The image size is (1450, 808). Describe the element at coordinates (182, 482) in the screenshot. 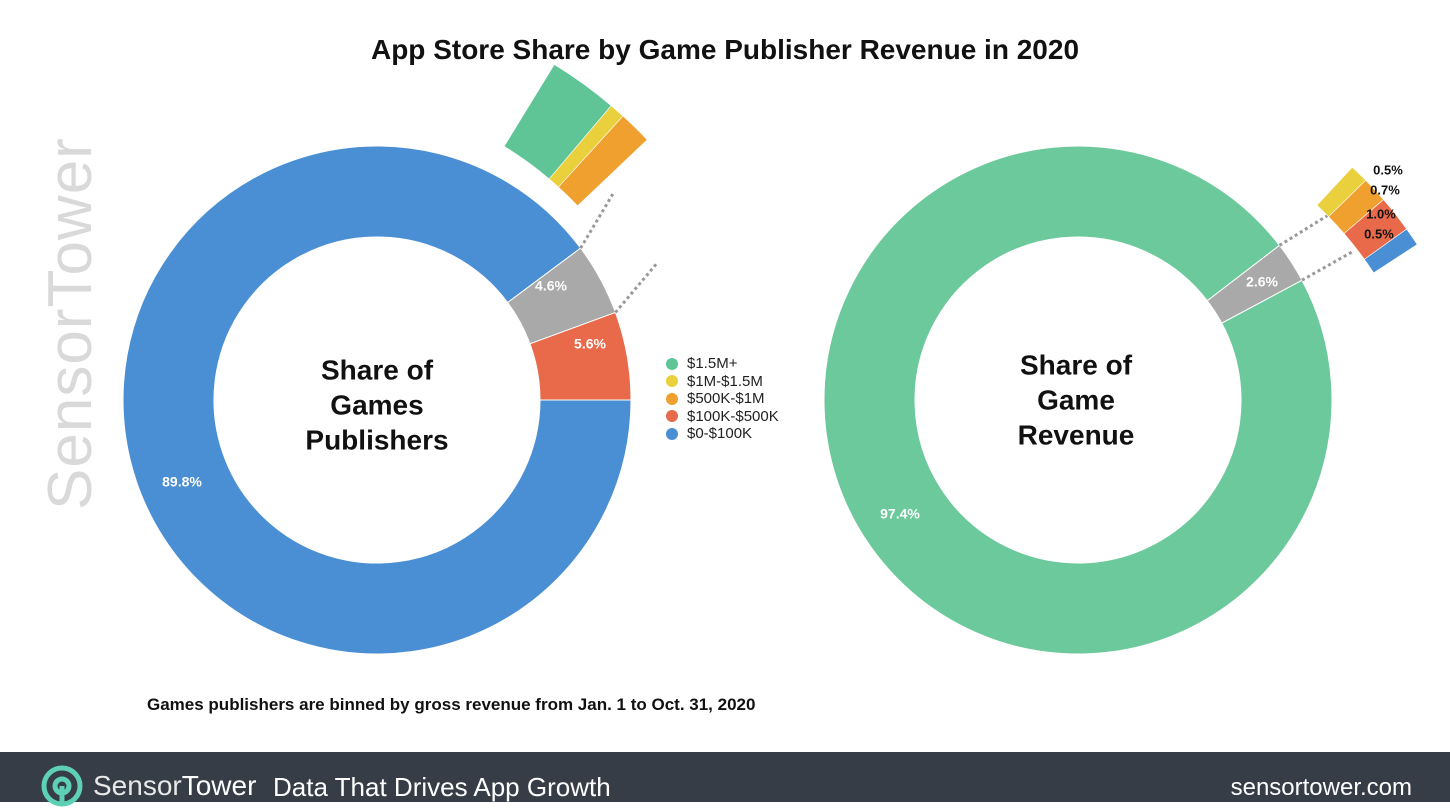

I see `slice-value-label: 89.8%` at that location.